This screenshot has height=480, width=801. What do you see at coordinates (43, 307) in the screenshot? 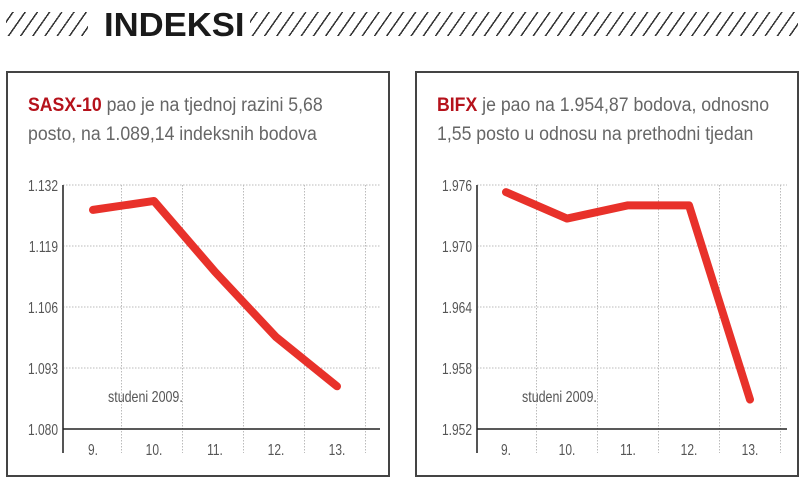
I see `y-tick-label: 1.106` at bounding box center [43, 307].